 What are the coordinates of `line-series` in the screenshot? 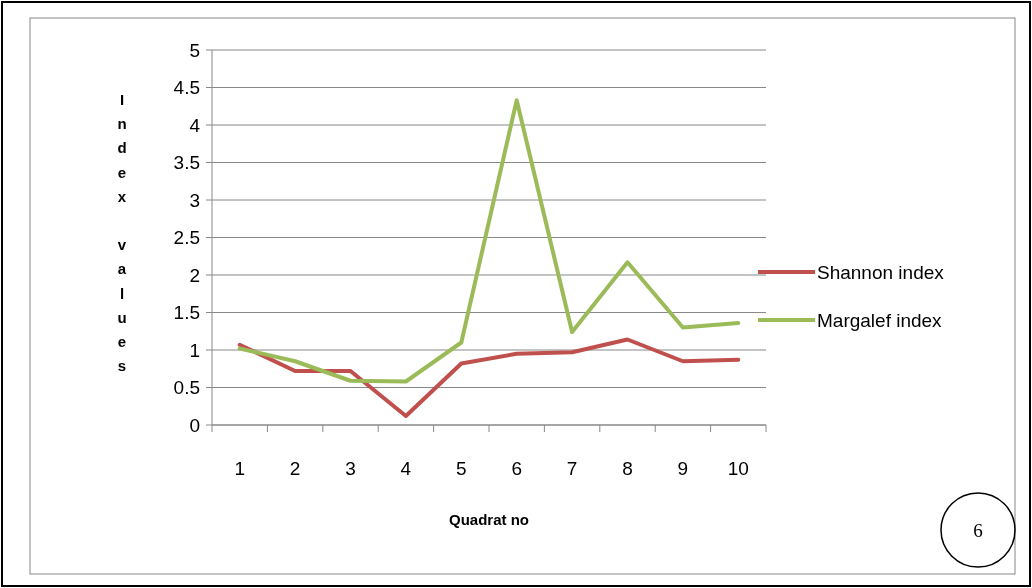 It's located at (489, 377).